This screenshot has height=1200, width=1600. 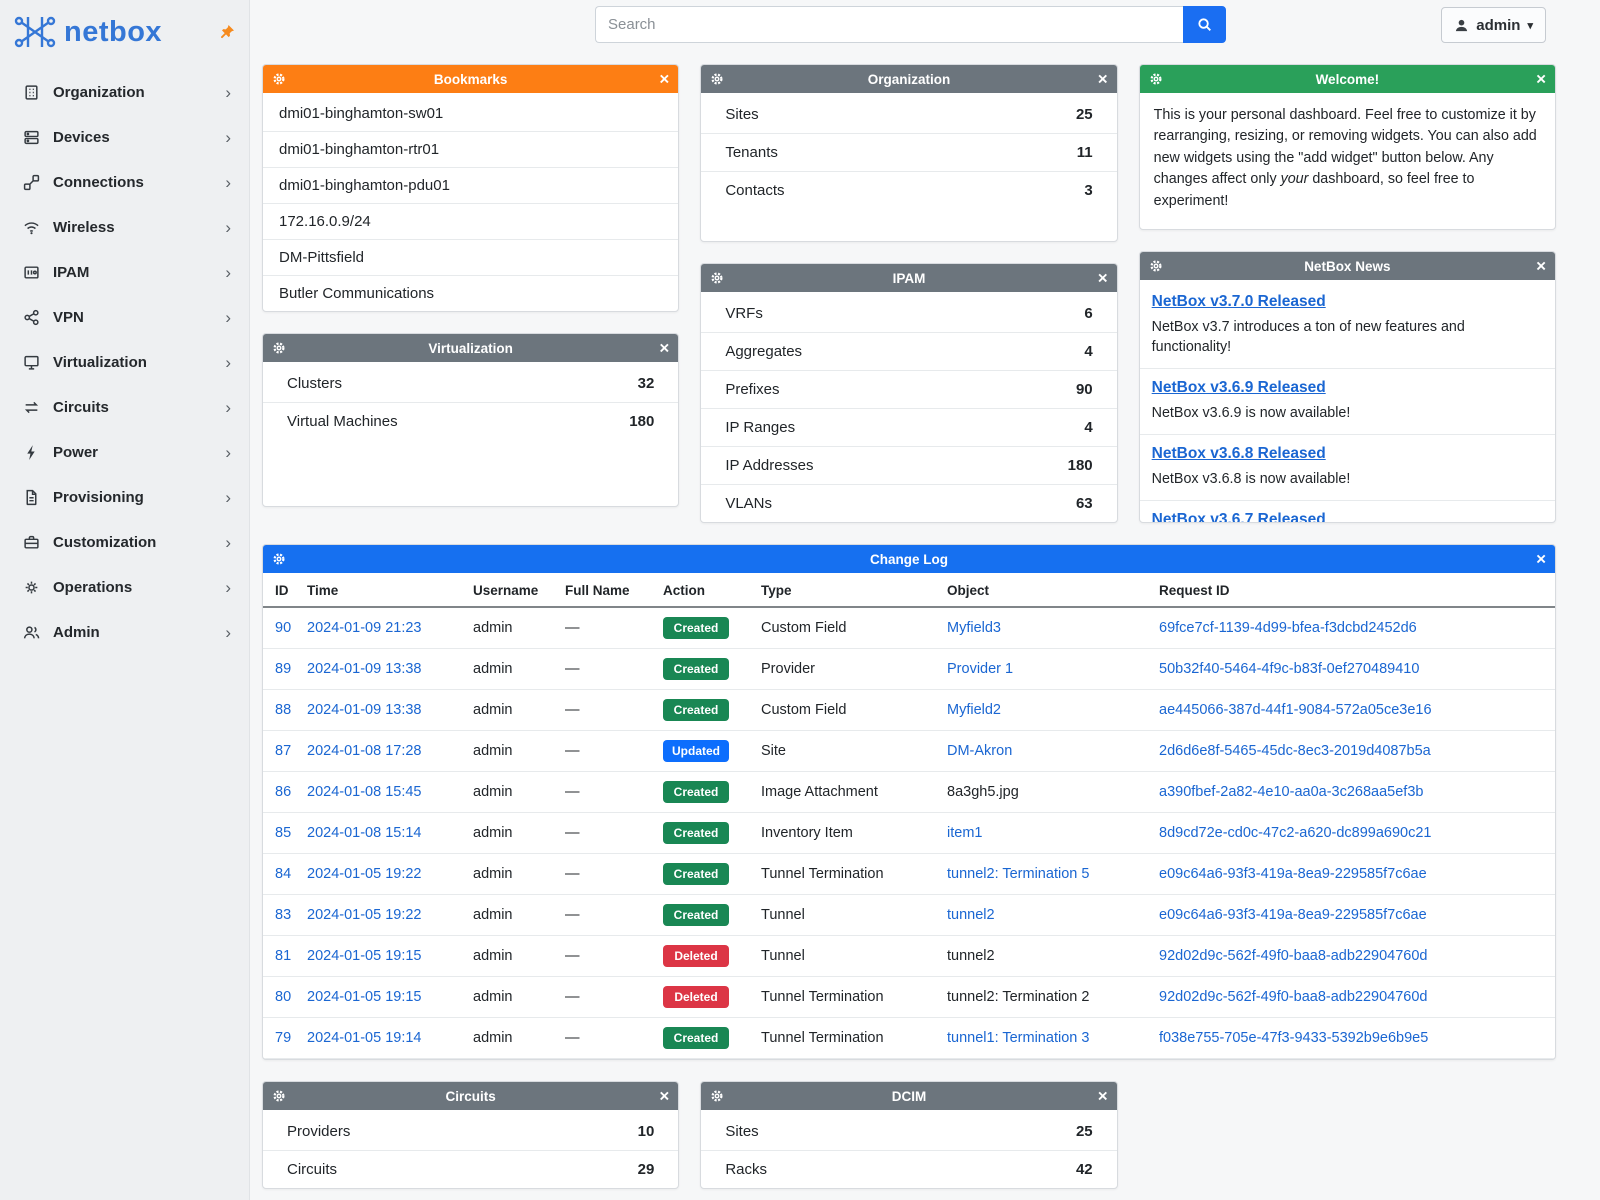 I want to click on pin-sidebar-icon, so click(x=227, y=32).